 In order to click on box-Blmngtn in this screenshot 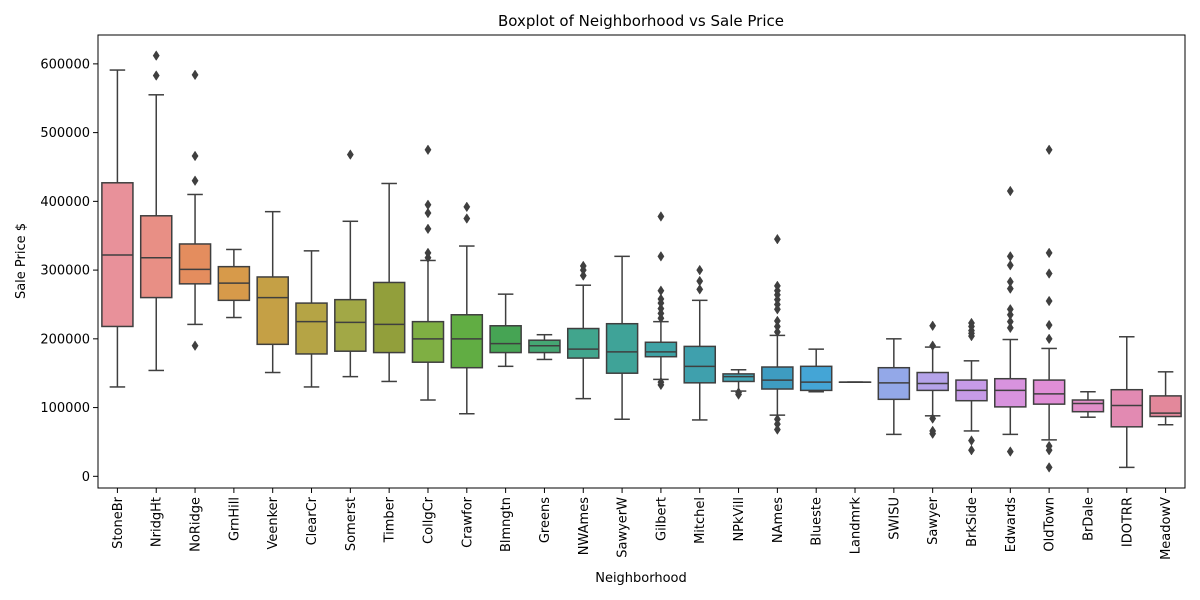, I will do `click(505, 330)`.